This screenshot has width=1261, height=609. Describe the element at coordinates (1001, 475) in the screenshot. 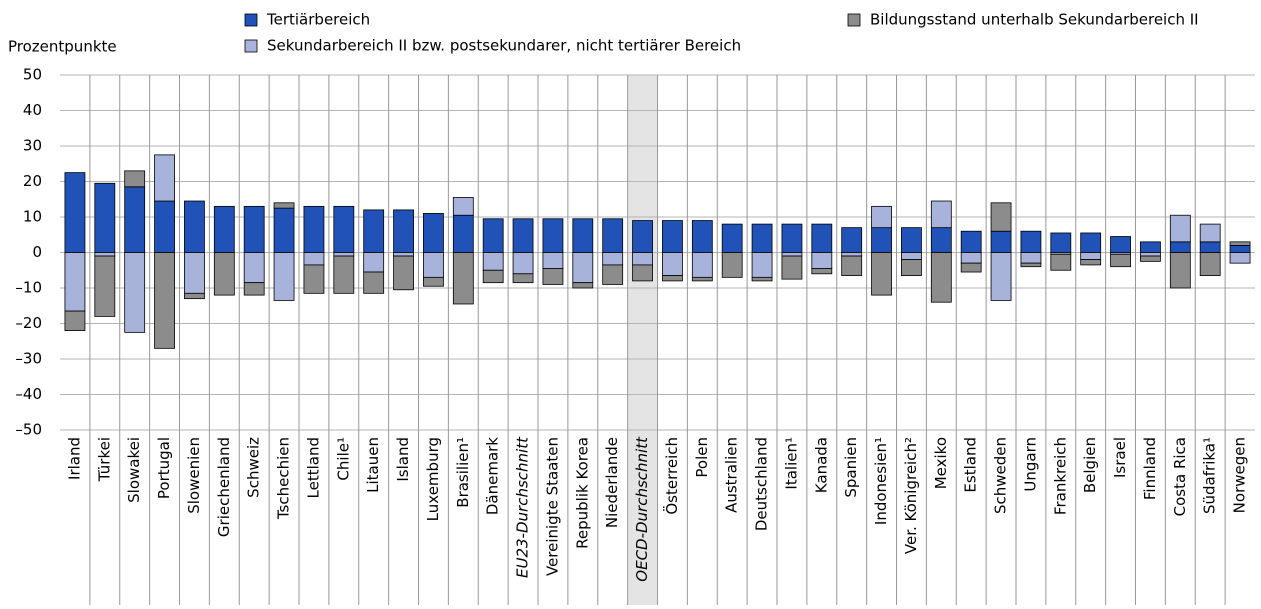

I see `x-tick-label: Schweden` at that location.